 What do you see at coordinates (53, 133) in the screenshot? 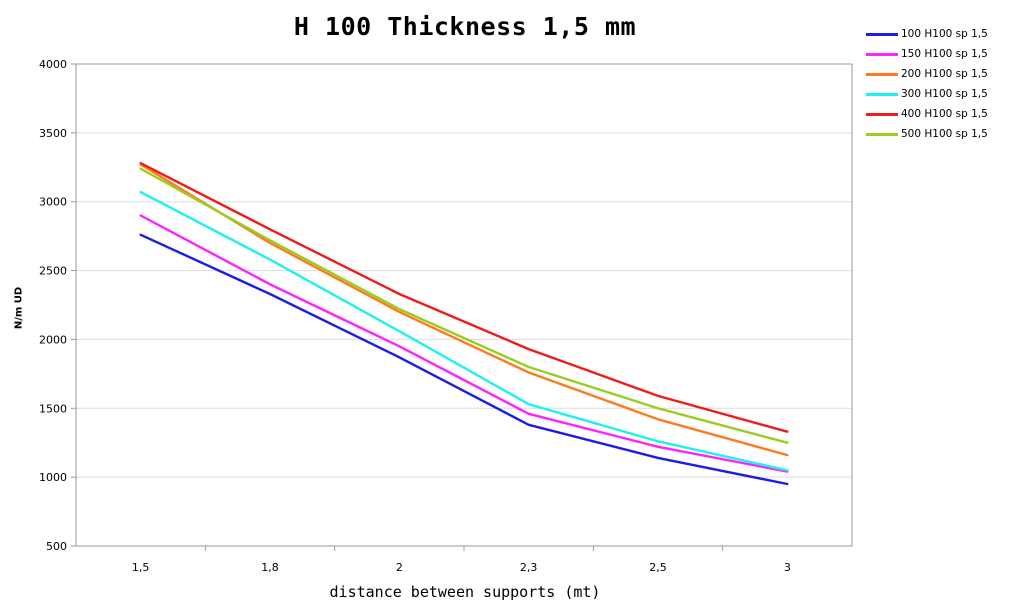
I see `y-tick-label: 3500` at bounding box center [53, 133].